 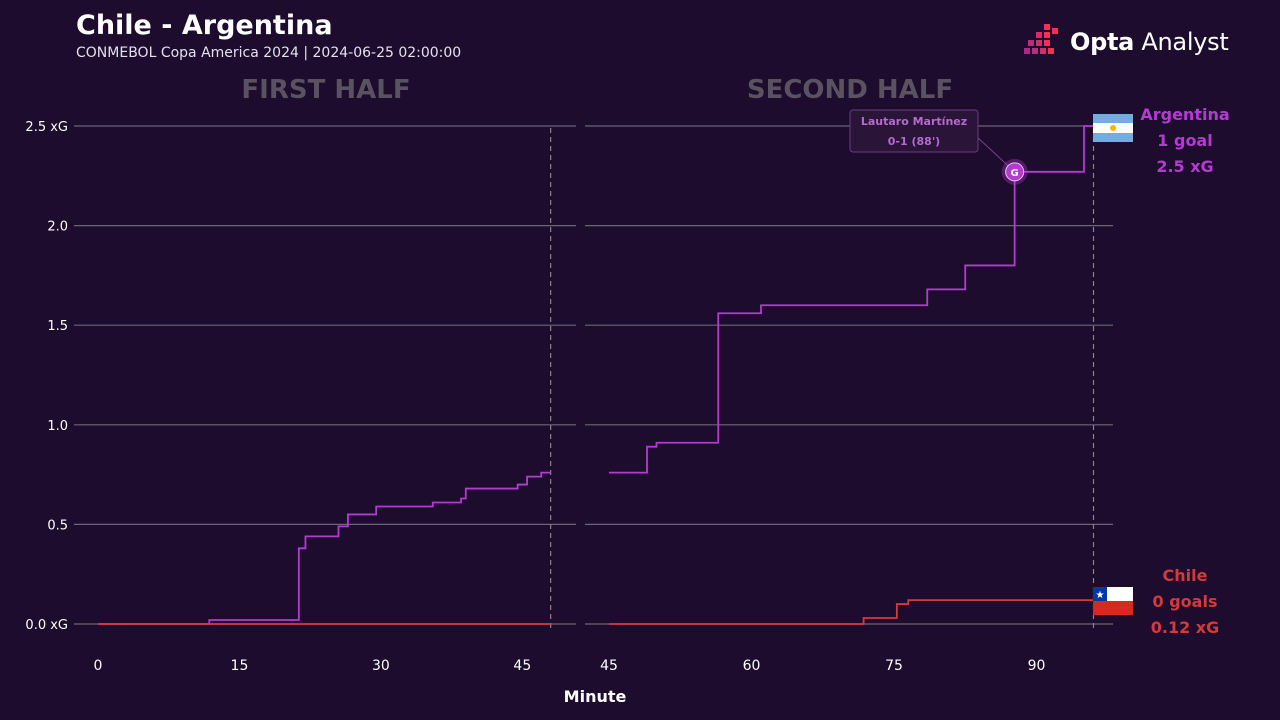 What do you see at coordinates (914, 121) in the screenshot?
I see `callout-player: Lautaro Martínez` at bounding box center [914, 121].